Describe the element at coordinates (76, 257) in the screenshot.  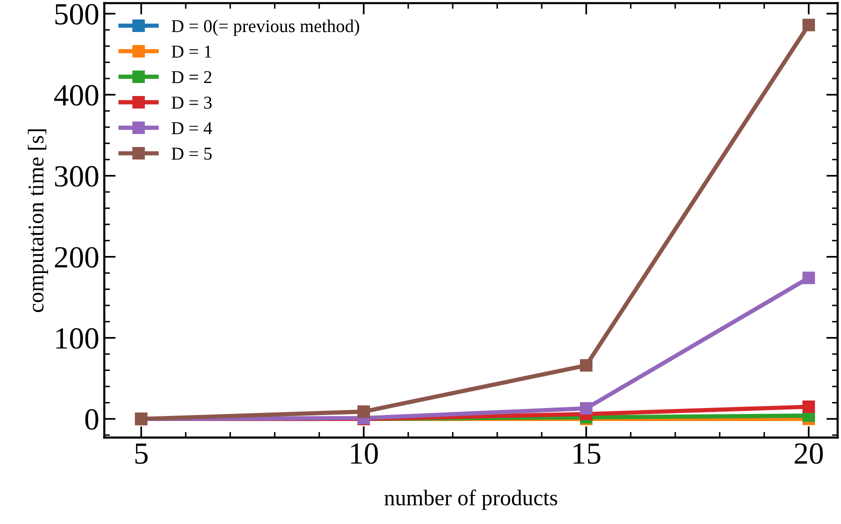
I see `y-tick-label: 200` at that location.